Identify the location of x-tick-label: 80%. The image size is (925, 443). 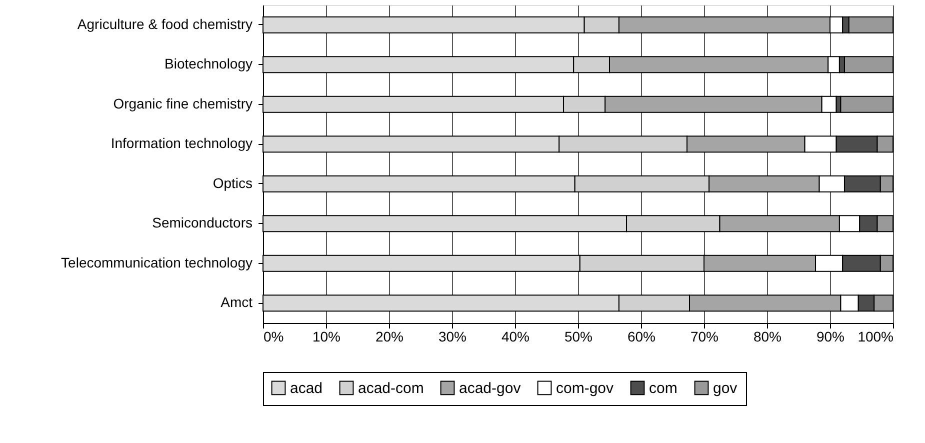
(767, 336).